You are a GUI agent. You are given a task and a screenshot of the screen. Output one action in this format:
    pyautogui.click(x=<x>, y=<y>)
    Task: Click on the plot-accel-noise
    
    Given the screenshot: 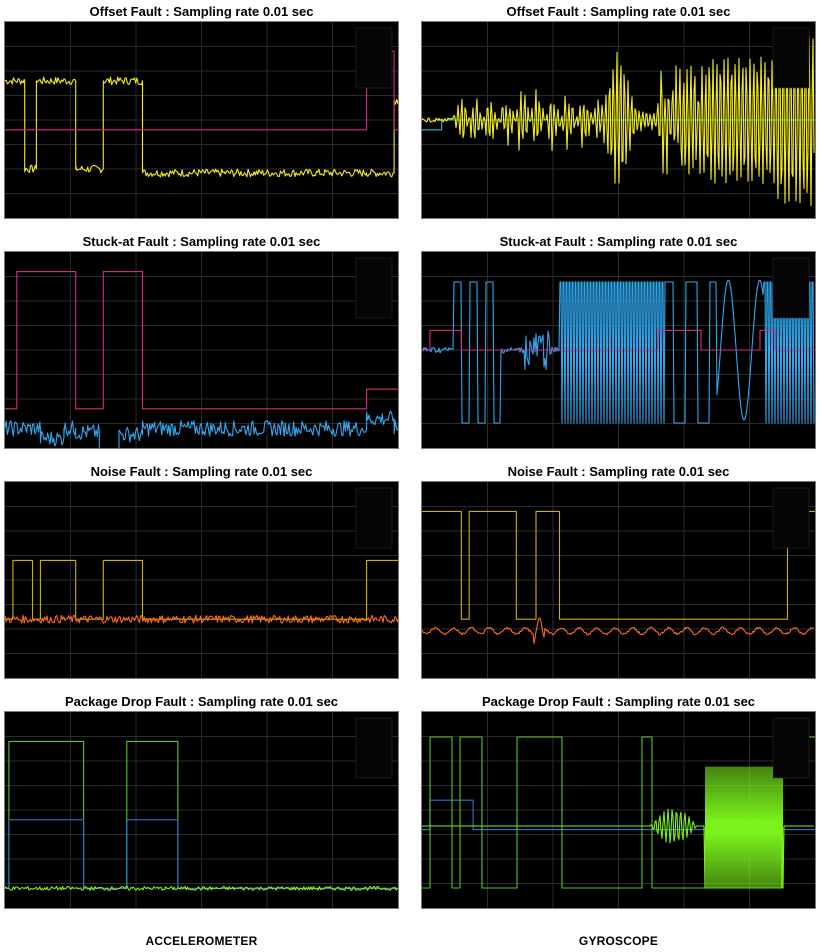 What is the action you would take?
    pyautogui.click(x=201, y=580)
    